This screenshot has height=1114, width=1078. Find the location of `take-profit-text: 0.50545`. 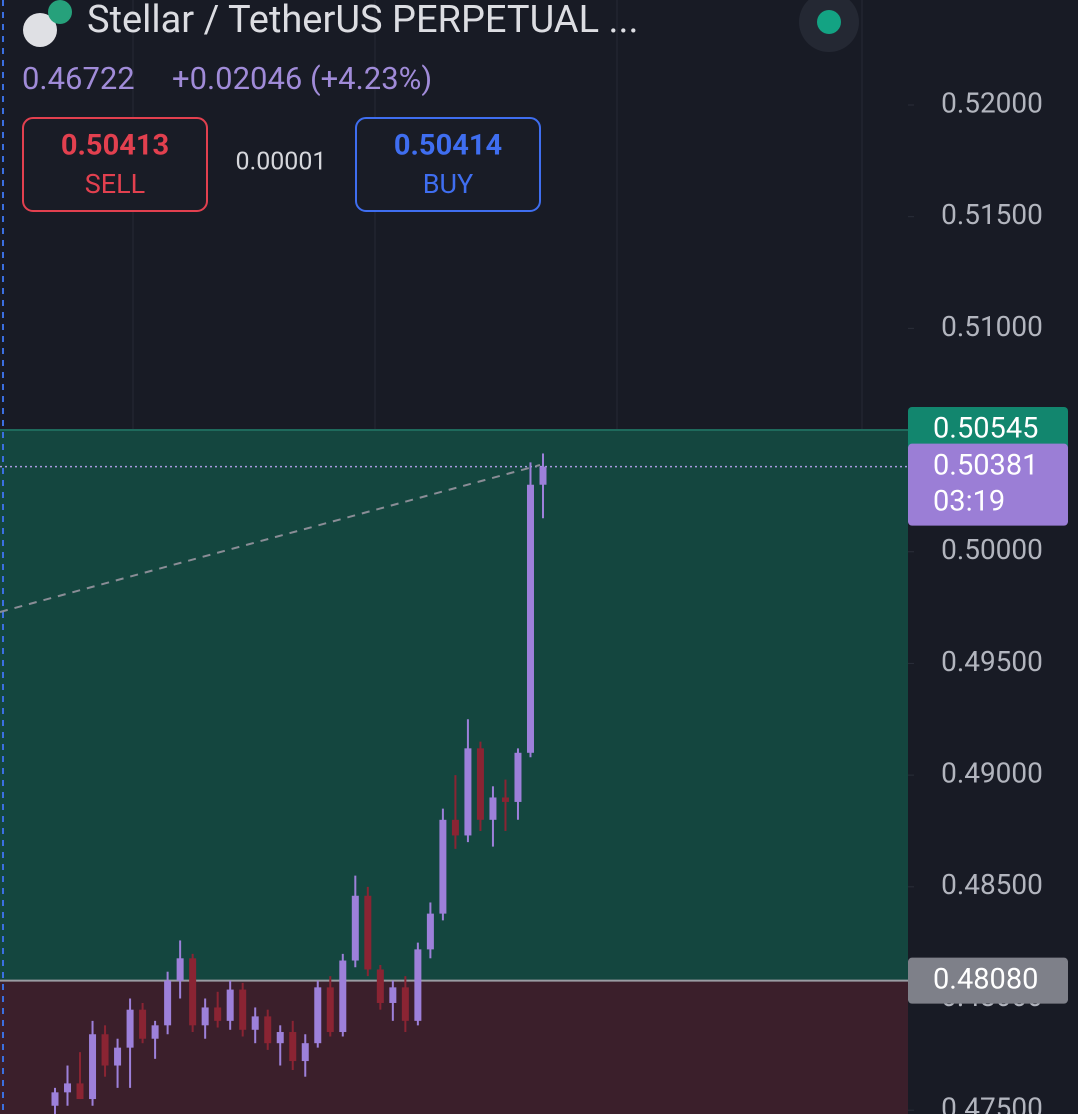

take-profit-text: 0.50545 is located at coordinates (985, 429).